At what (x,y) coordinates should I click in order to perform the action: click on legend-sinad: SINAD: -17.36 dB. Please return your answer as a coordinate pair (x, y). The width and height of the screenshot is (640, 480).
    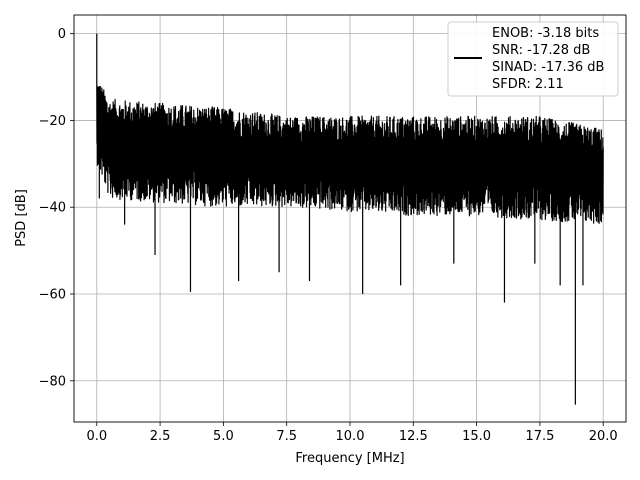
    Looking at the image, I should click on (548, 67).